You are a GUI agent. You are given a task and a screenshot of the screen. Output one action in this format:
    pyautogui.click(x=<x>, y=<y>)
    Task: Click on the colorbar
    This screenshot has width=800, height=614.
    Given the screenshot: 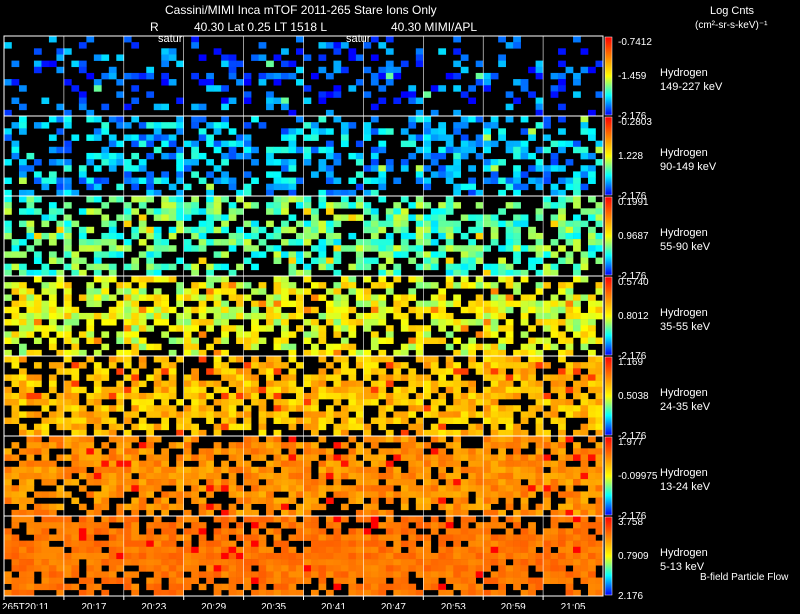 What is the action you would take?
    pyautogui.click(x=608, y=76)
    